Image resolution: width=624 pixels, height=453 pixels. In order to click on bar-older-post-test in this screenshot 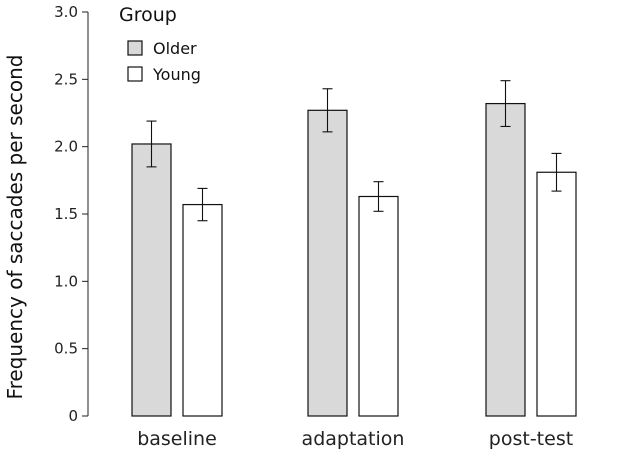, I will do `click(505, 259)`.